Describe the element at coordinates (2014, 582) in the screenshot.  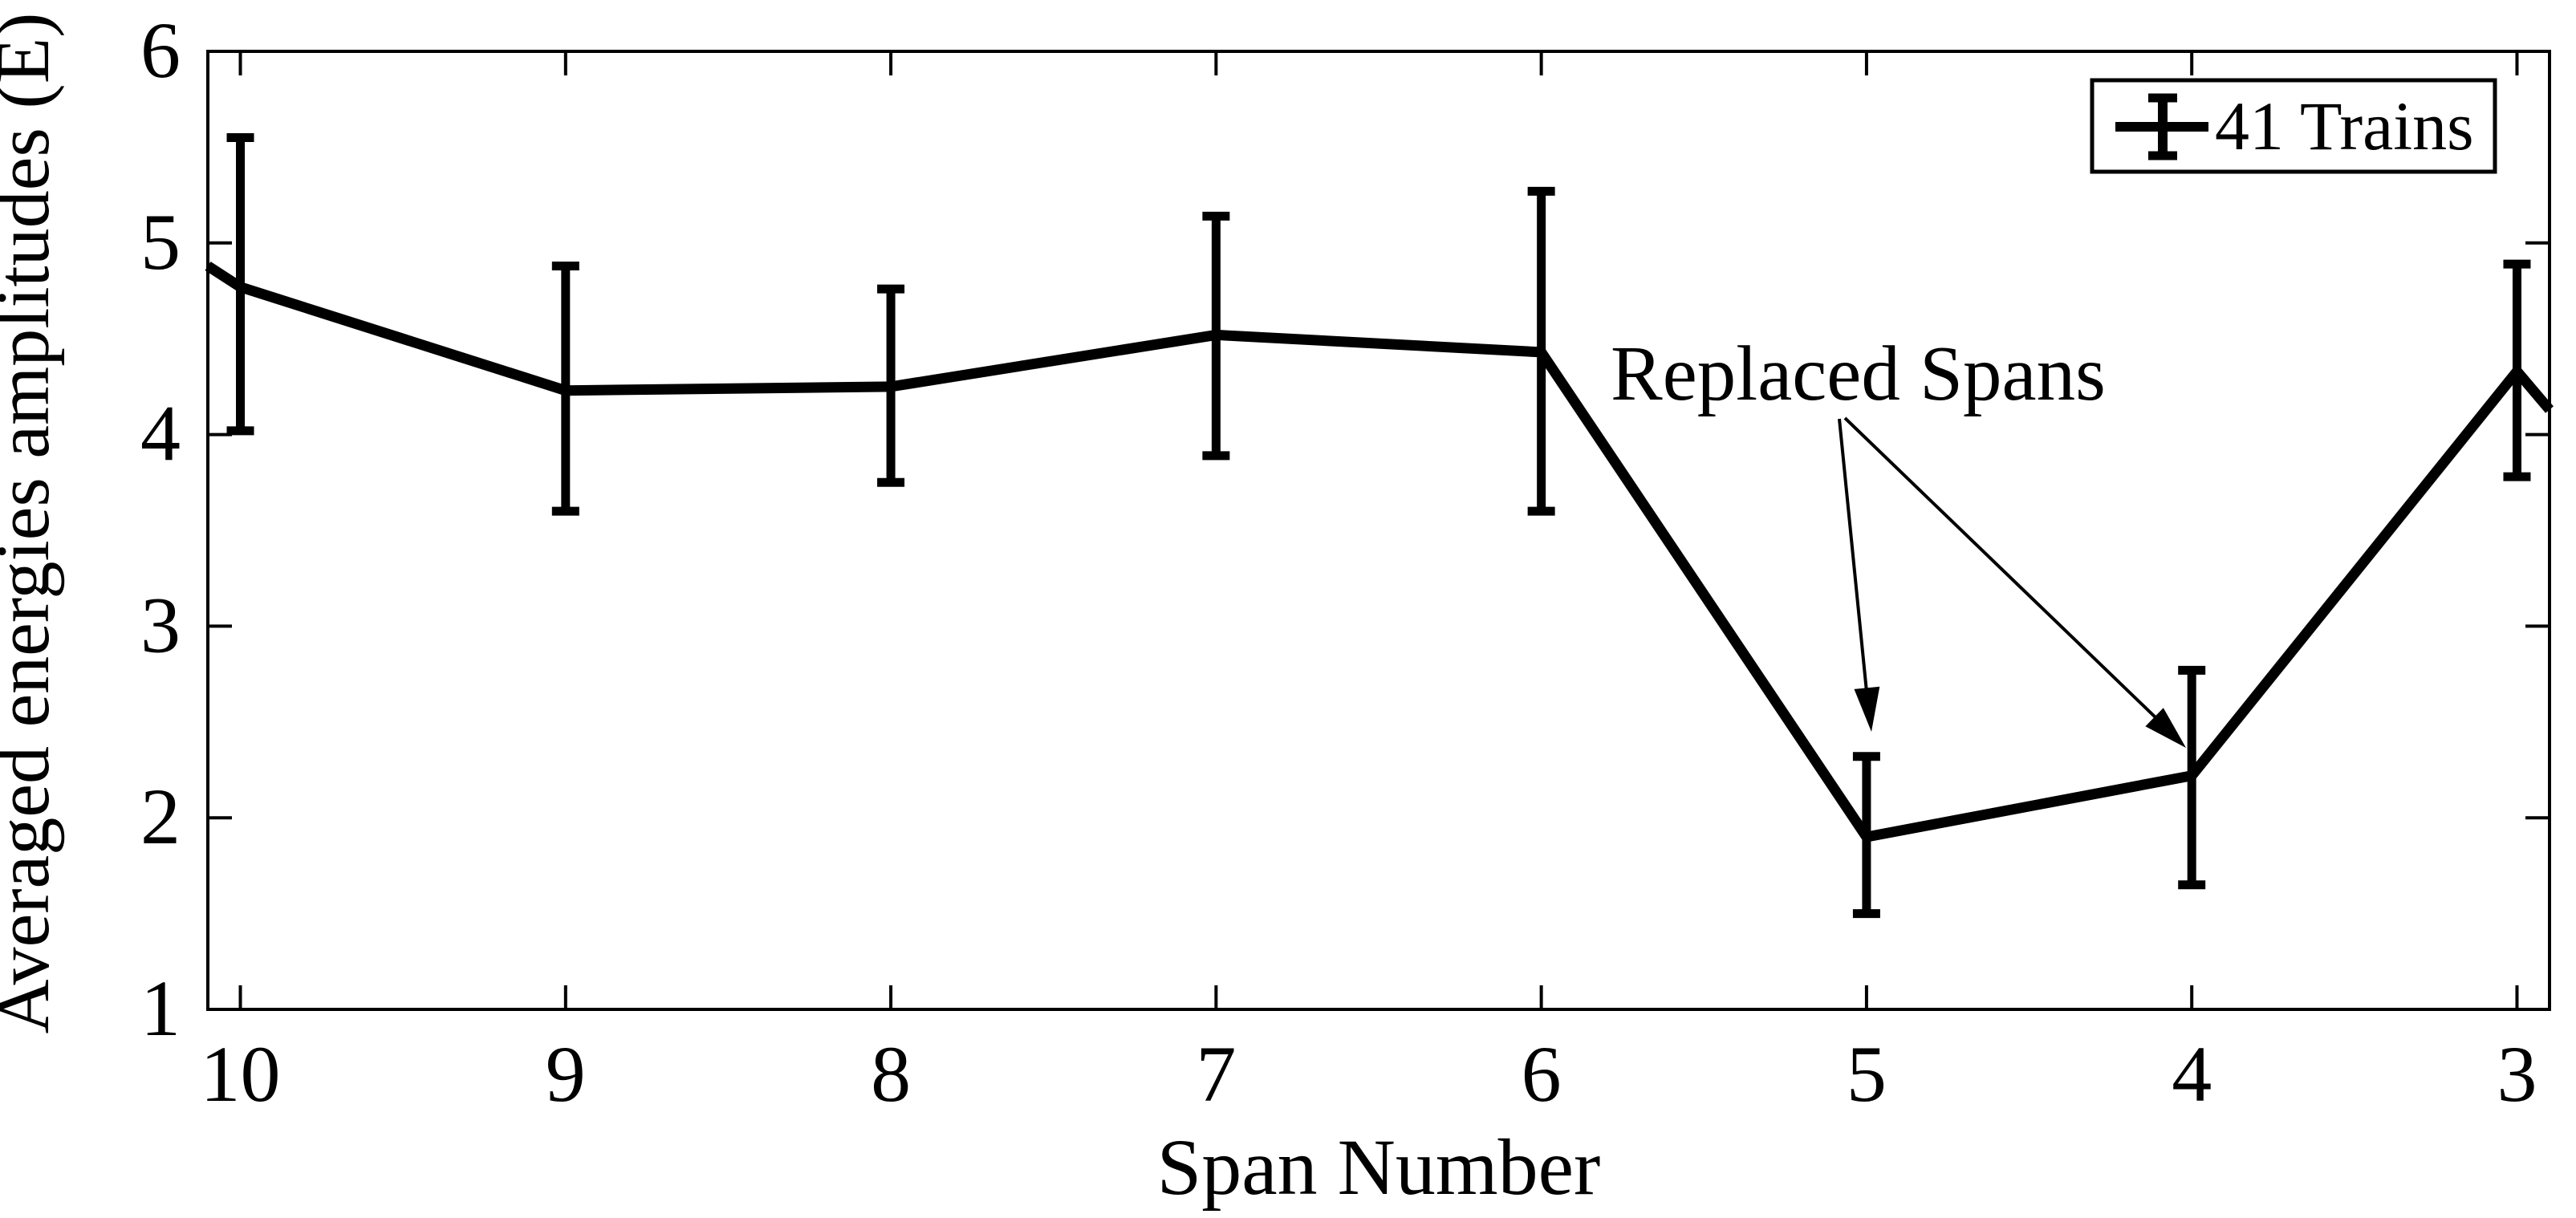
I see `annotation-arrow-right` at that location.